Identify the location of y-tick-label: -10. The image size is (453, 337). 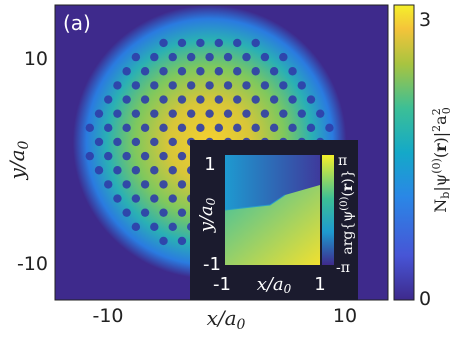
(32, 264).